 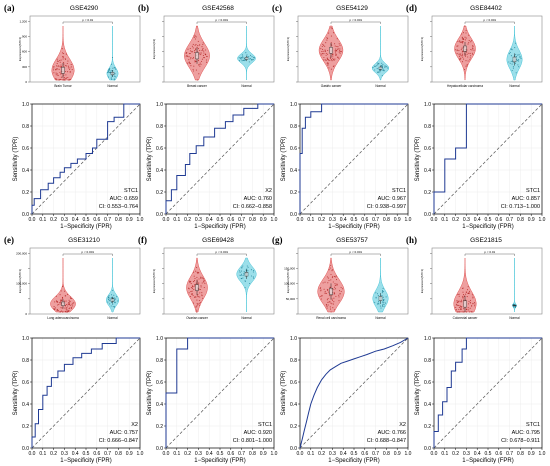 I want to click on violin-ytick-label: 300, so click(x=24, y=67).